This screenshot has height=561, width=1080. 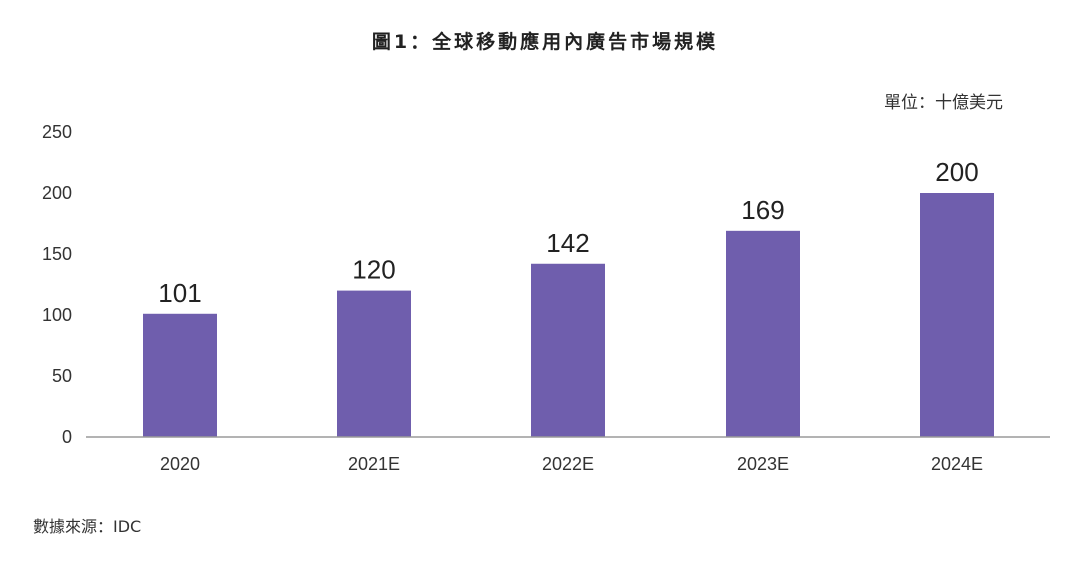 I want to click on y-tick-label: 50, so click(x=62, y=376).